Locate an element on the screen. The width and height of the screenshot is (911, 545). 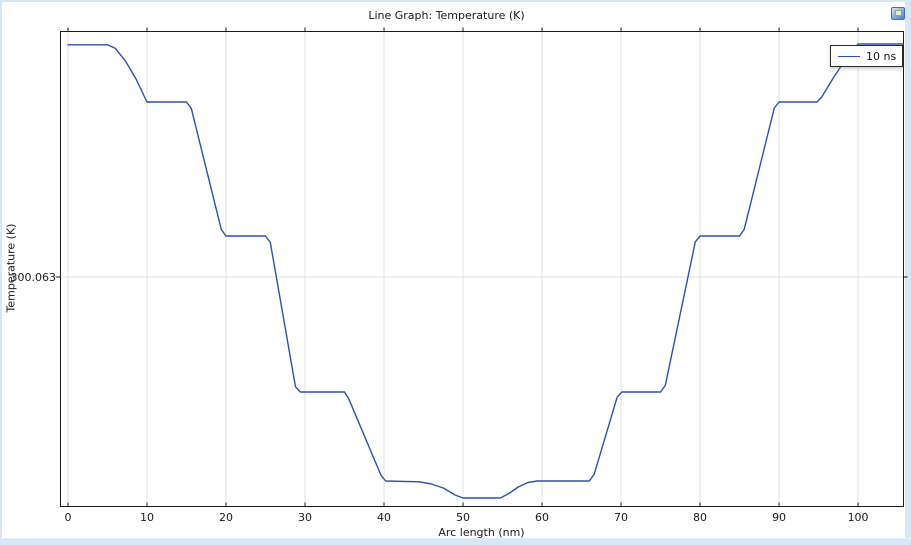
window-border-right is located at coordinates (908, 272).